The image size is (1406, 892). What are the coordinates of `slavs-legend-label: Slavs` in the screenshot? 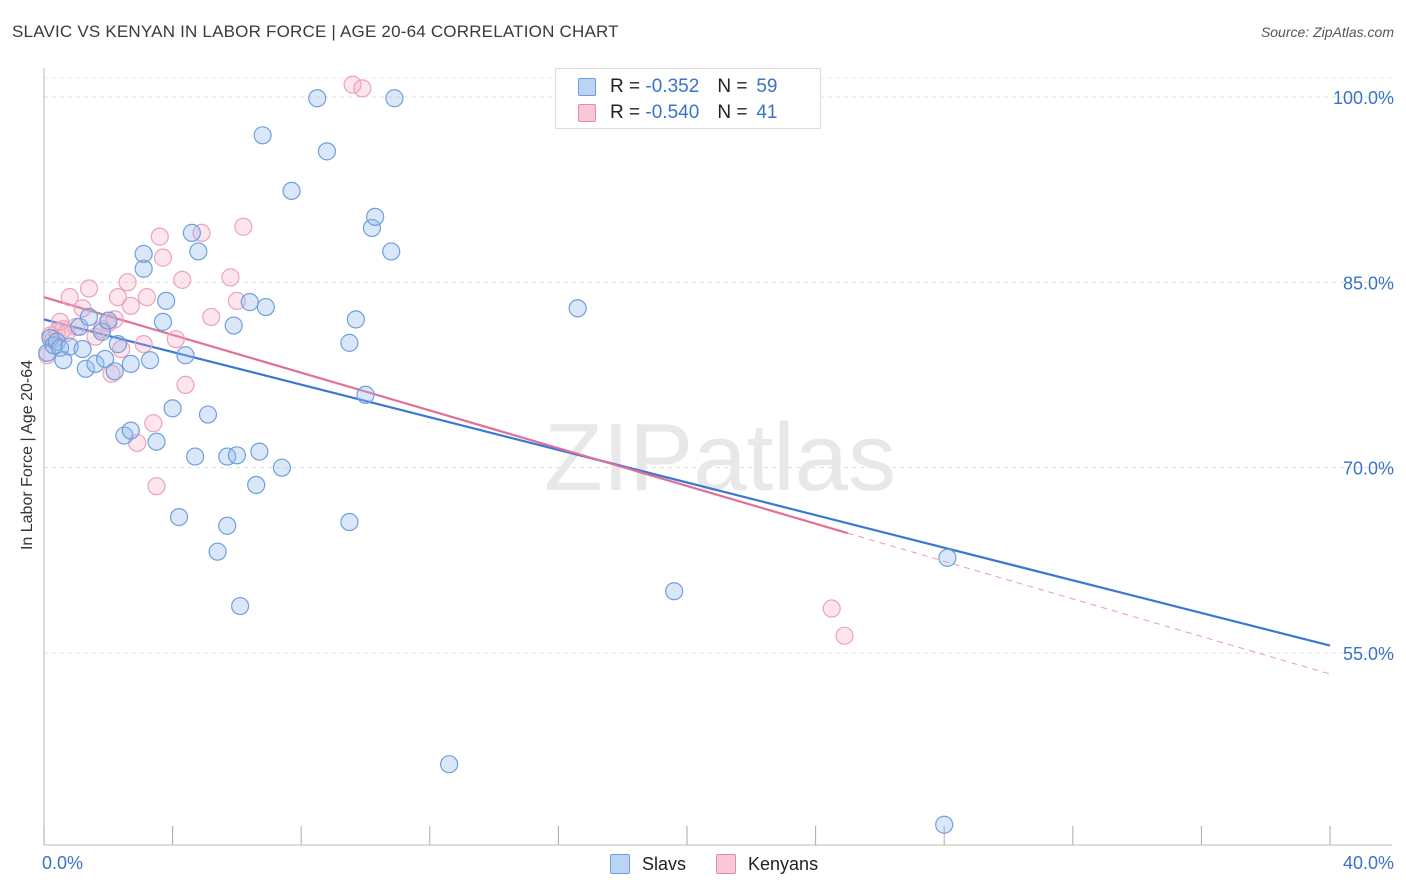 It's located at (664, 863).